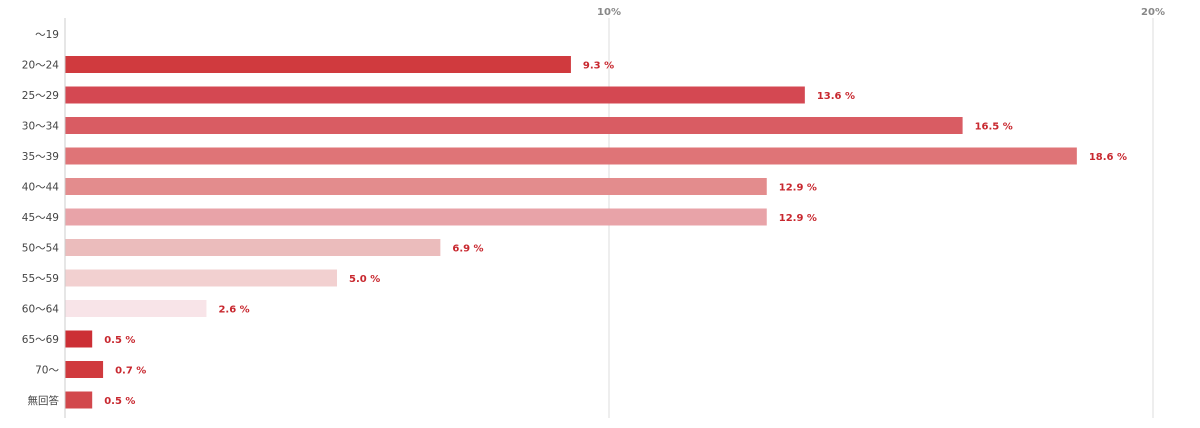  What do you see at coordinates (836, 96) in the screenshot?
I see `value-label: 13.6 %` at bounding box center [836, 96].